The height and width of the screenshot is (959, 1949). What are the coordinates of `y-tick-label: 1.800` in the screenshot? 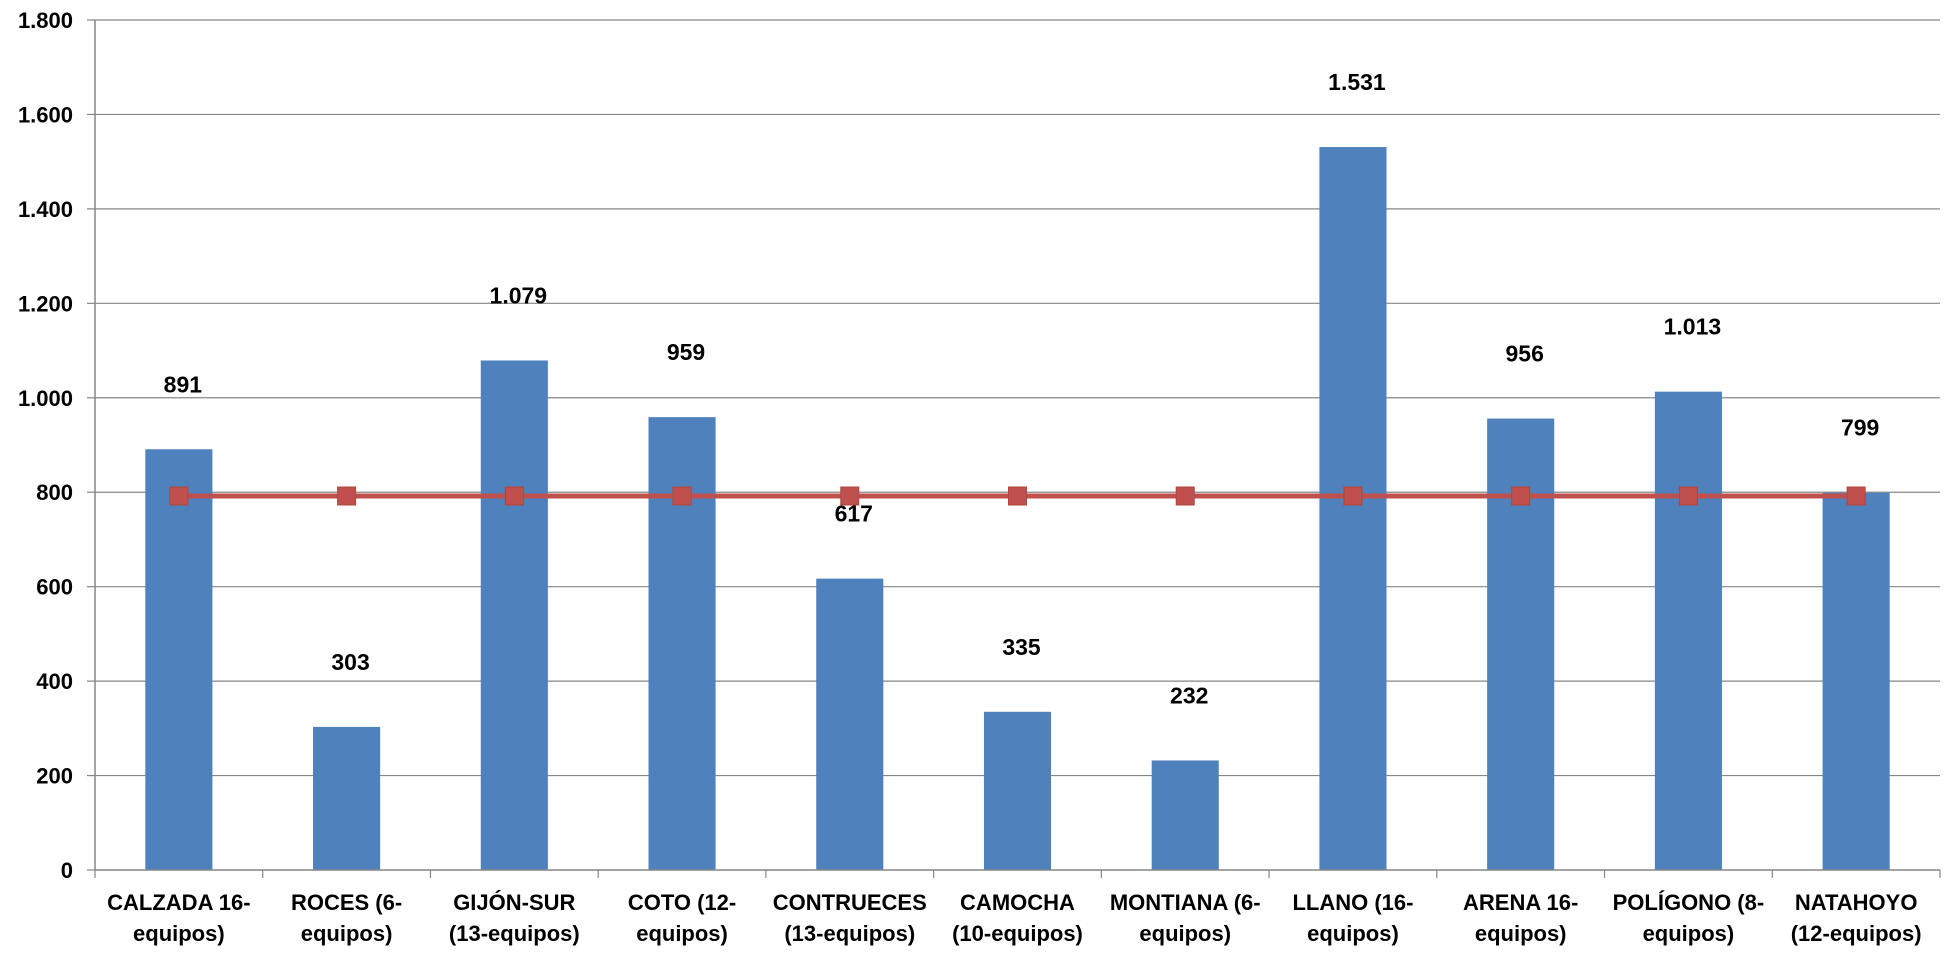 It's located at (45, 20).